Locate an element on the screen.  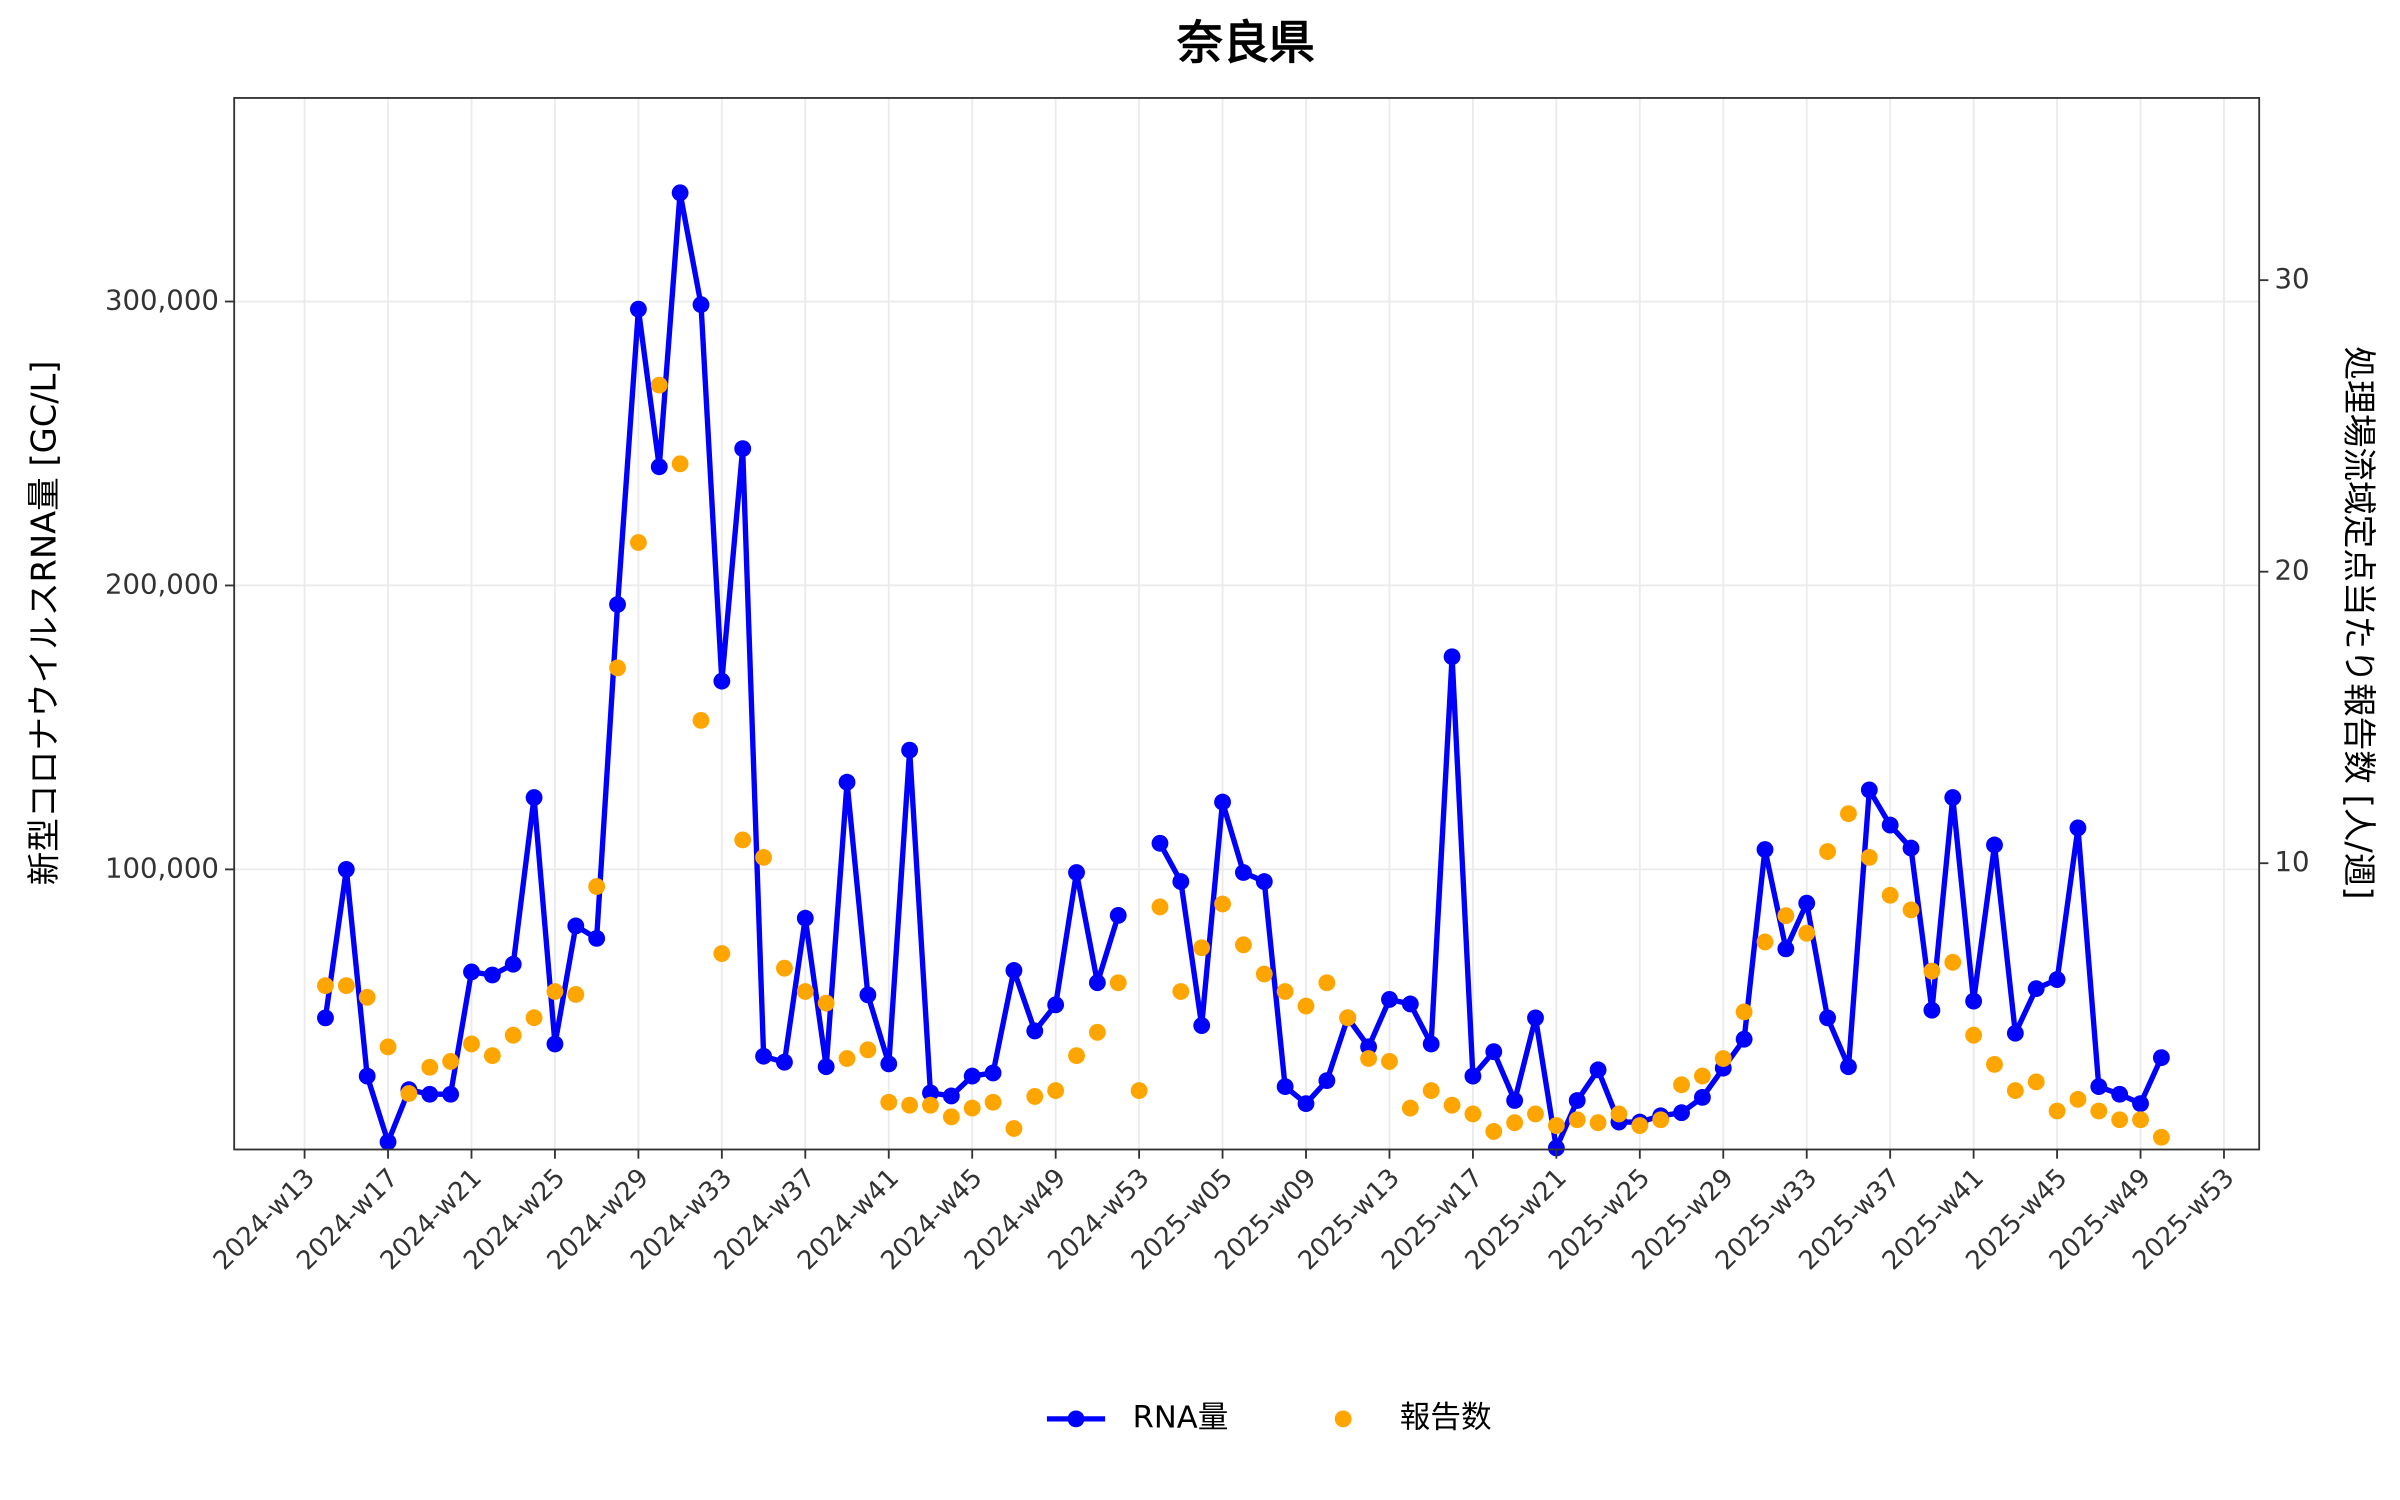
y2-tick-label: 30 is located at coordinates (2291, 279).